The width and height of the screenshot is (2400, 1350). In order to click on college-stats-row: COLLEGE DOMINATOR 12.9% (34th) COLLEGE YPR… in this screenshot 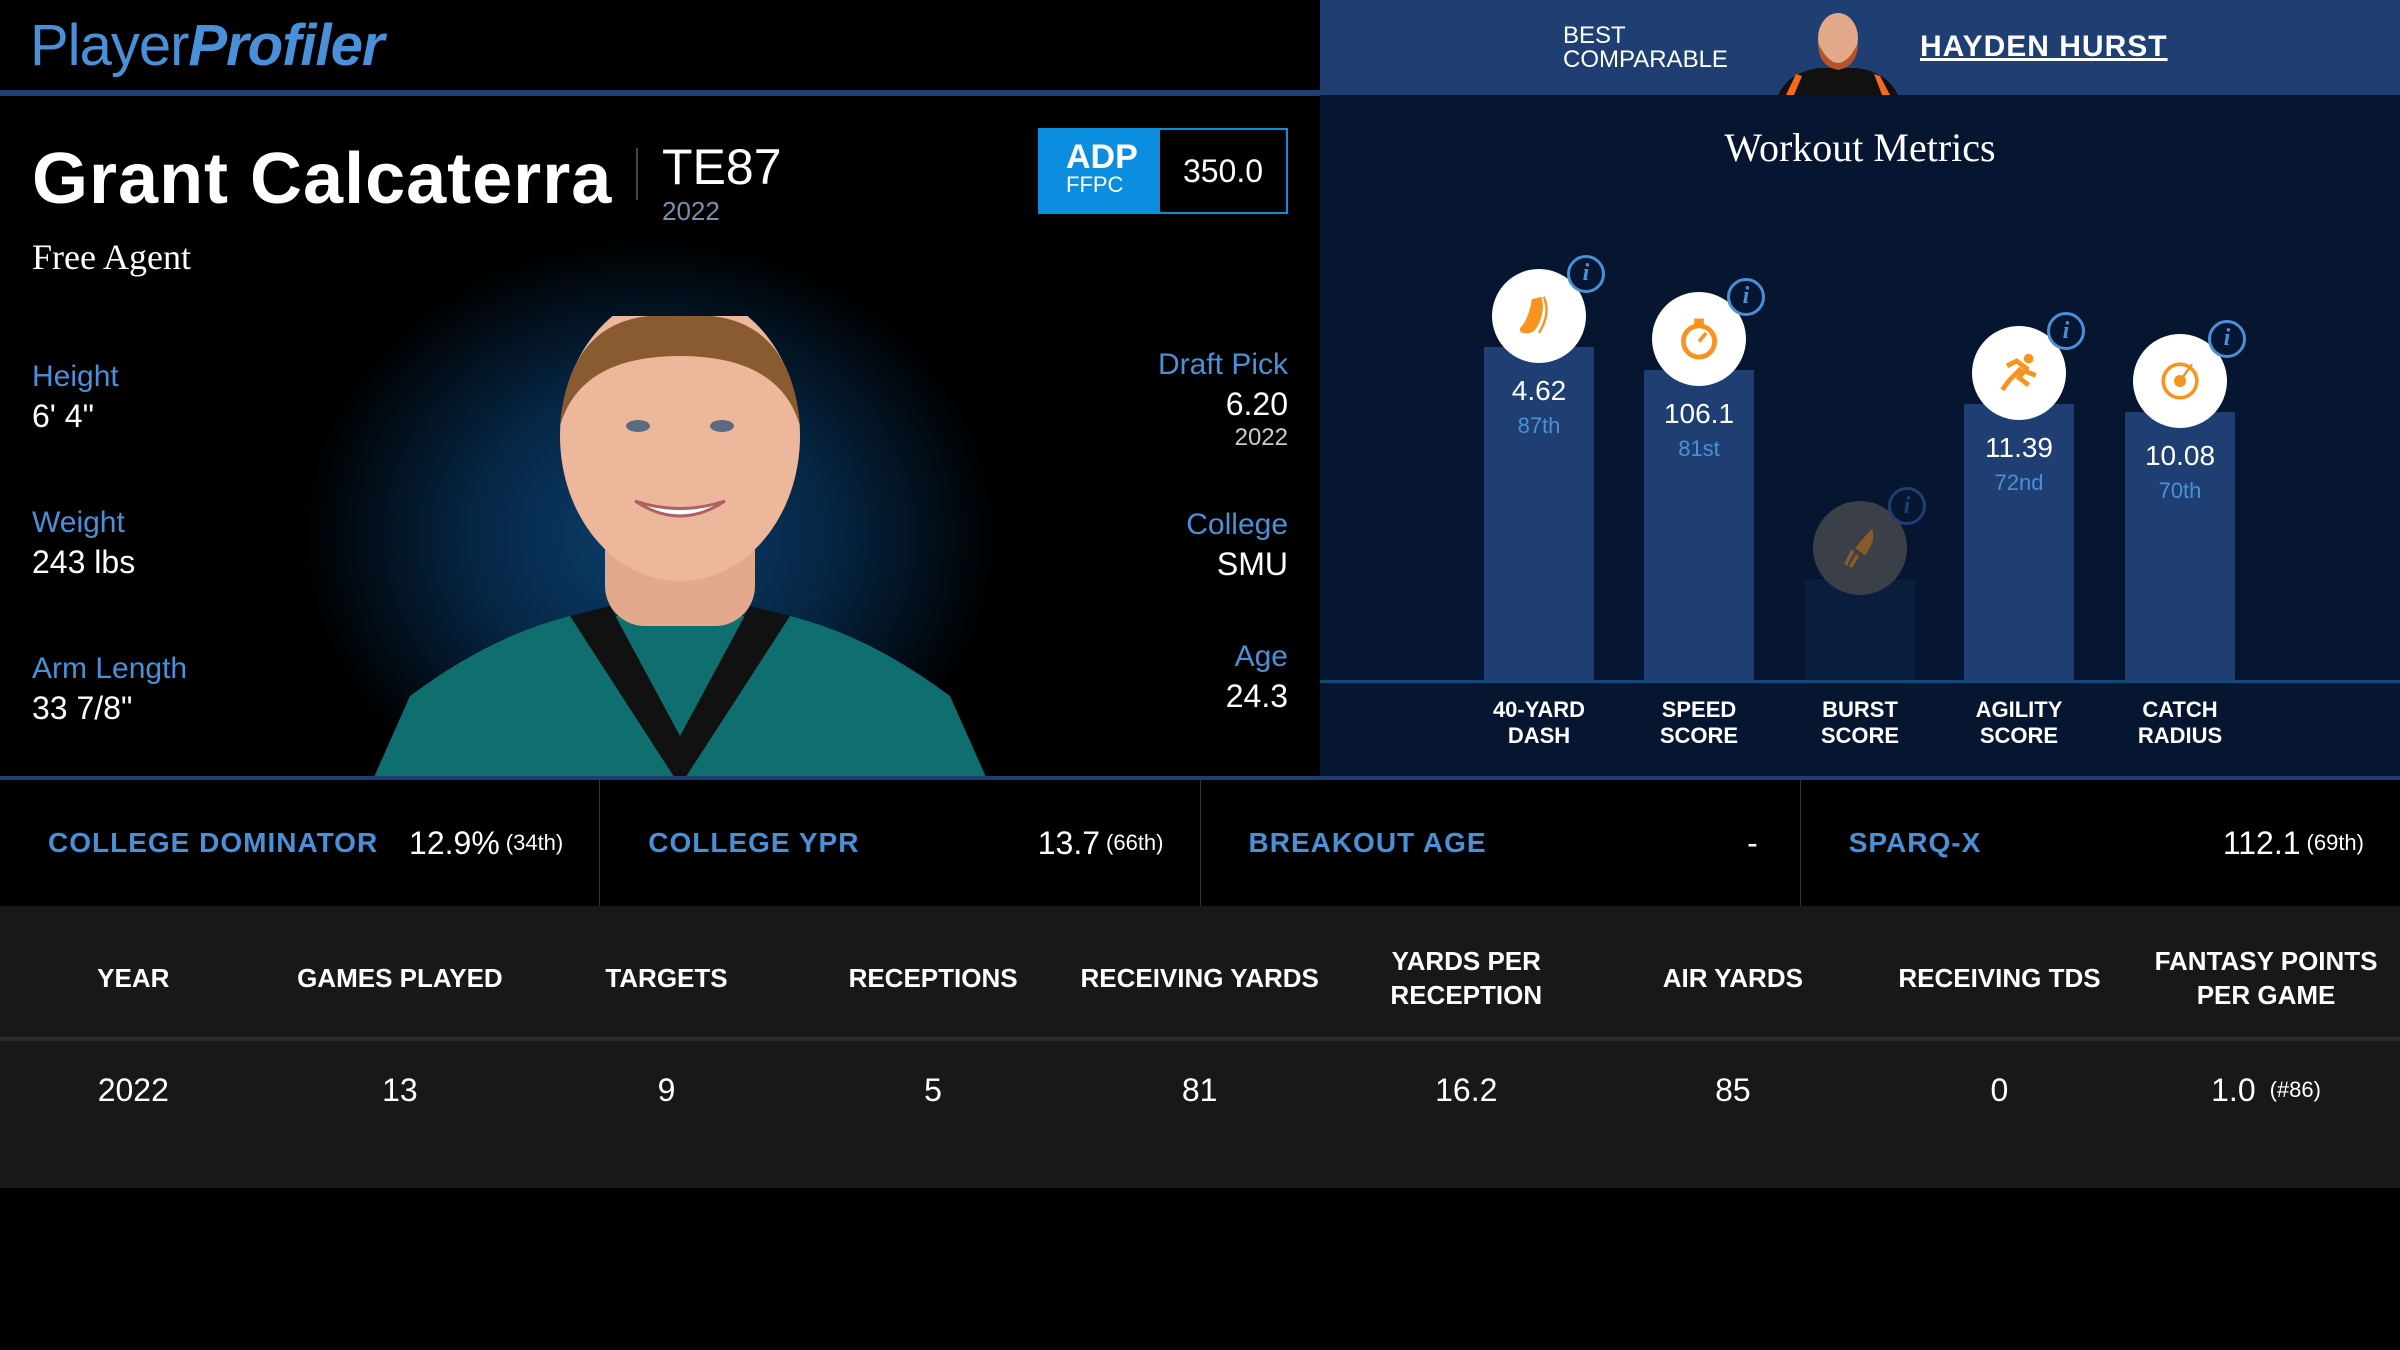, I will do `click(1200, 841)`.